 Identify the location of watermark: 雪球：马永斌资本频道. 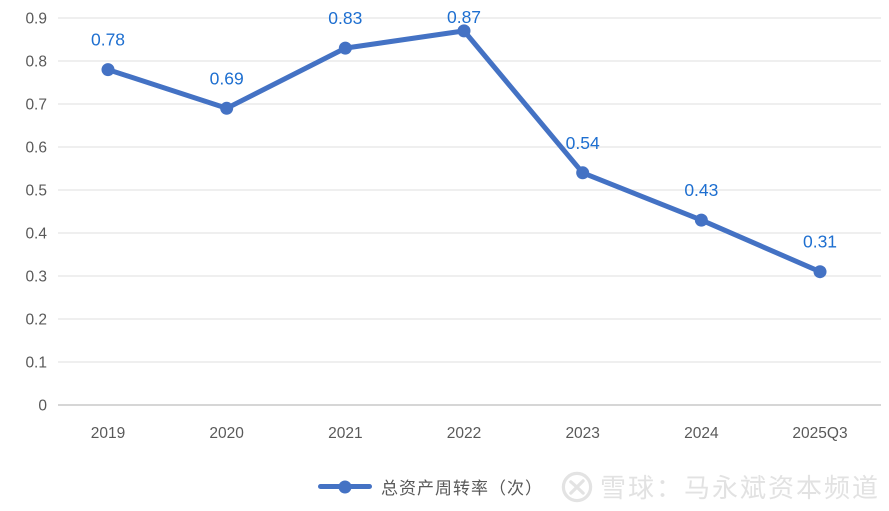
(720, 486).